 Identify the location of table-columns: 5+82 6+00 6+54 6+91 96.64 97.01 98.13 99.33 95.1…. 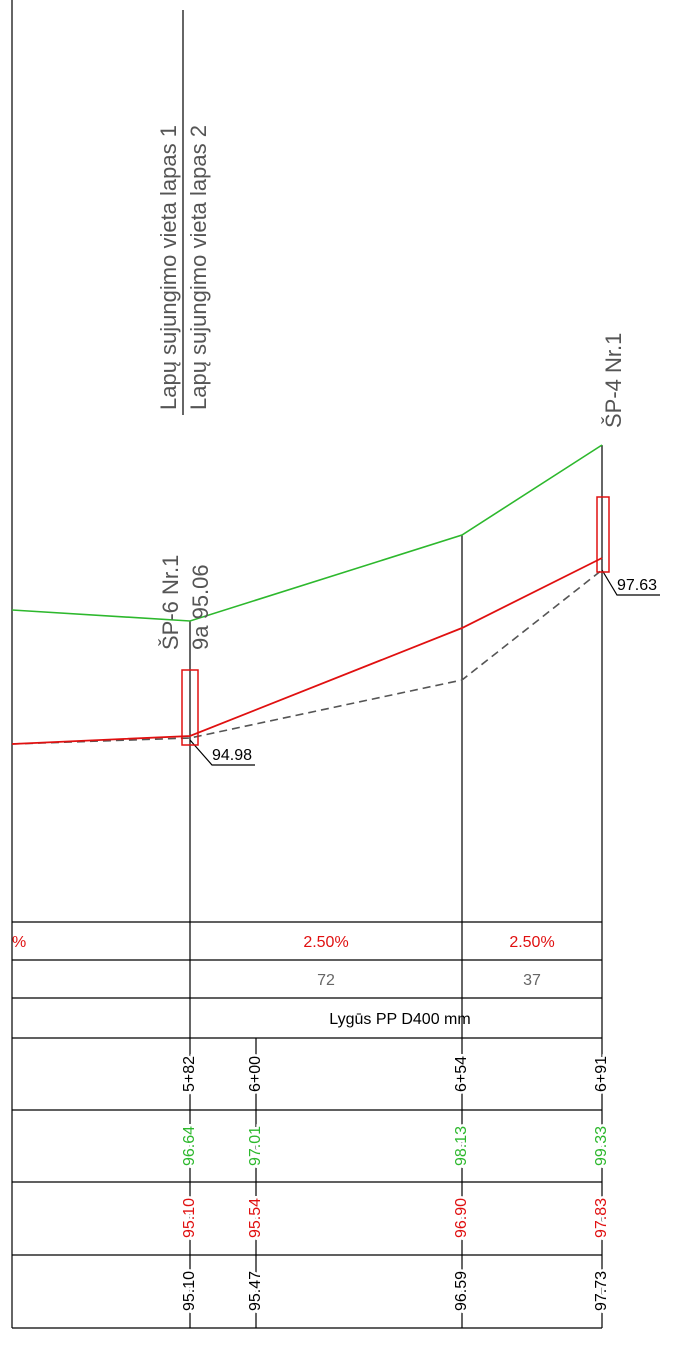
(396, 1183).